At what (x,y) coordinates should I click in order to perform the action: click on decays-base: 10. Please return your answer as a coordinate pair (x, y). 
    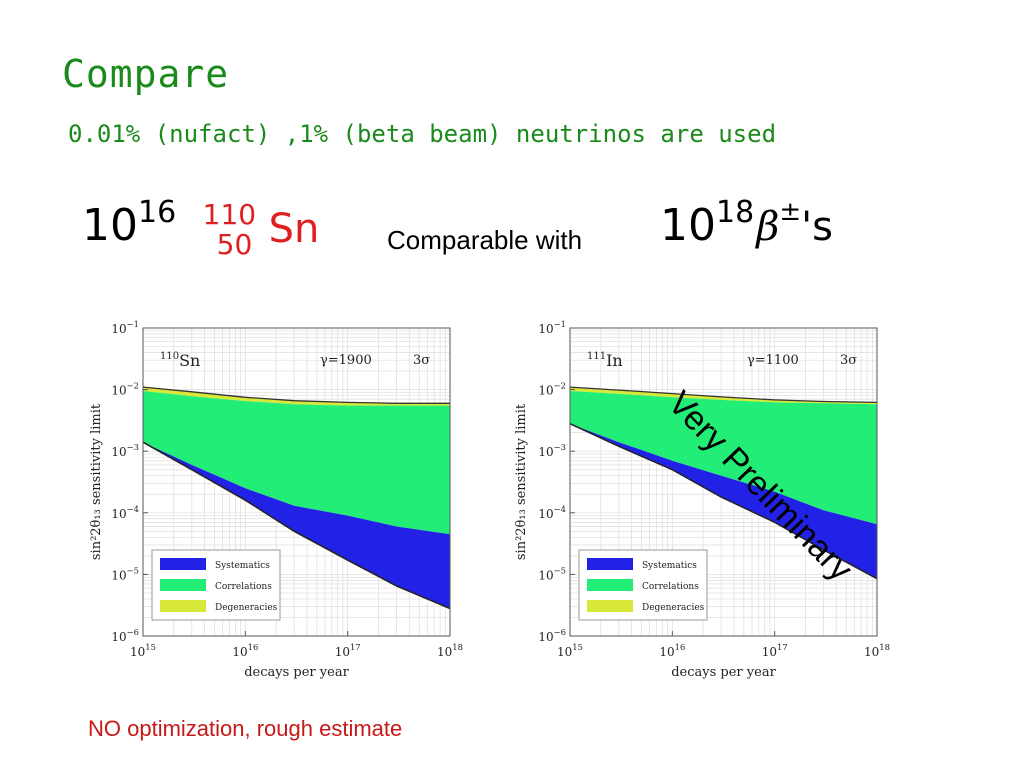
    Looking at the image, I should click on (110, 225).